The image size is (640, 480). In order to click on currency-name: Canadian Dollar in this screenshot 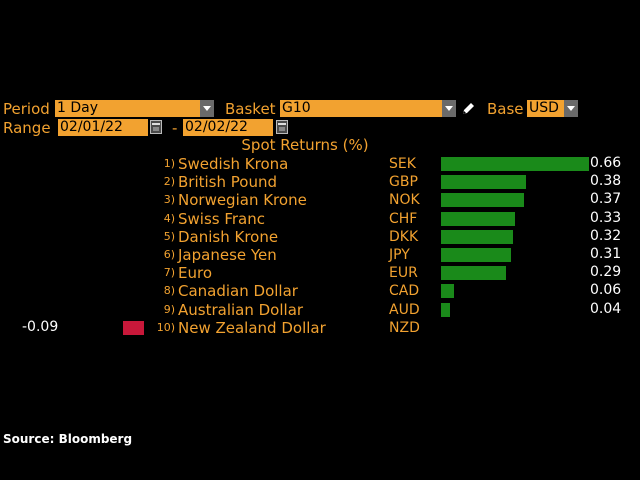, I will do `click(238, 291)`.